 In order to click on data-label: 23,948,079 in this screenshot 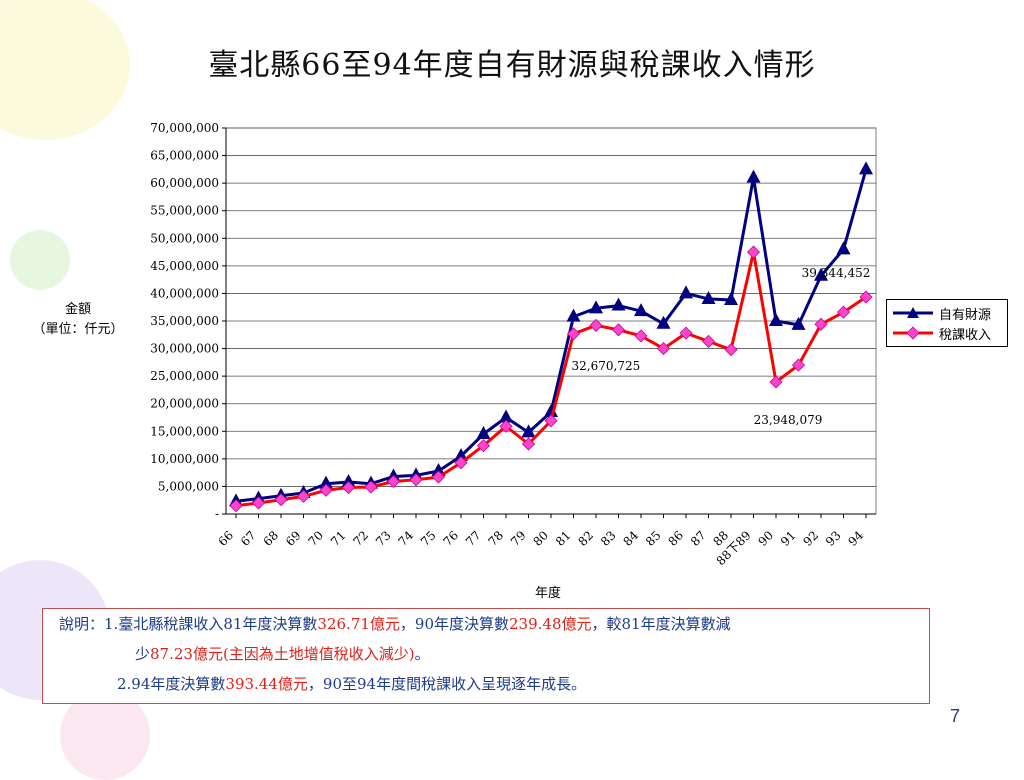, I will do `click(788, 420)`.